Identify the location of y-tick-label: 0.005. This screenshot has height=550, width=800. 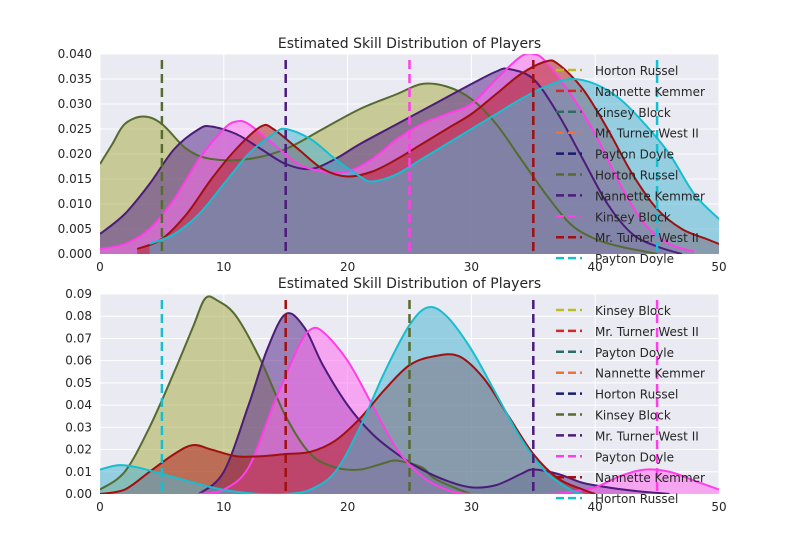
(75, 229).